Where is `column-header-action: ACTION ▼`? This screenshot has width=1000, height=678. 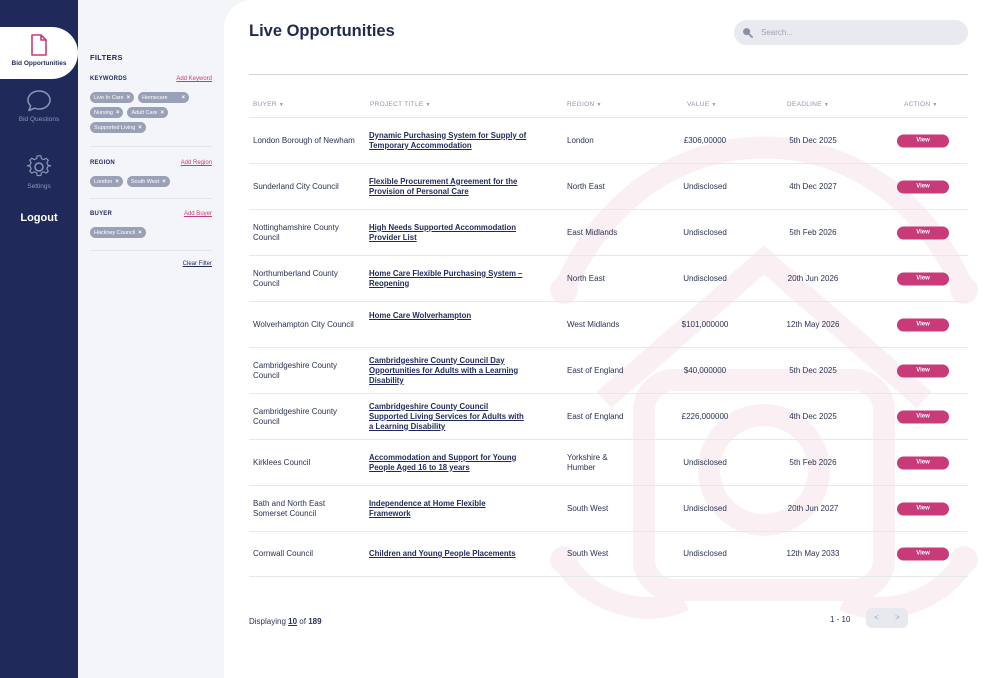 column-header-action: ACTION ▼ is located at coordinates (921, 104).